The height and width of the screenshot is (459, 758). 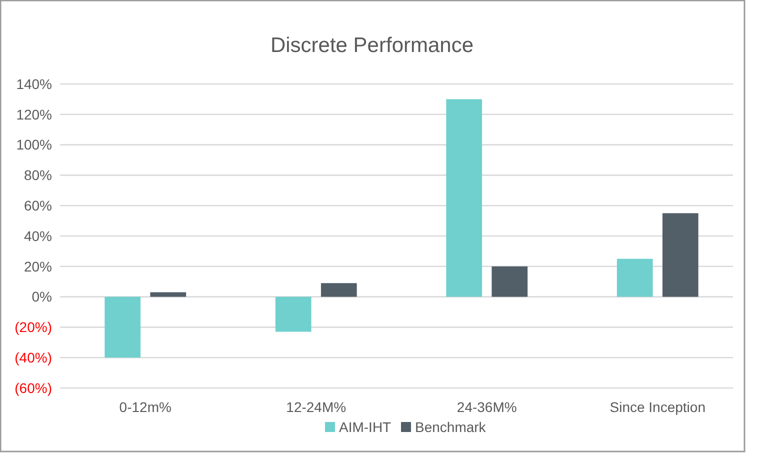 I want to click on y-tick-label: 0%, so click(x=42, y=296).